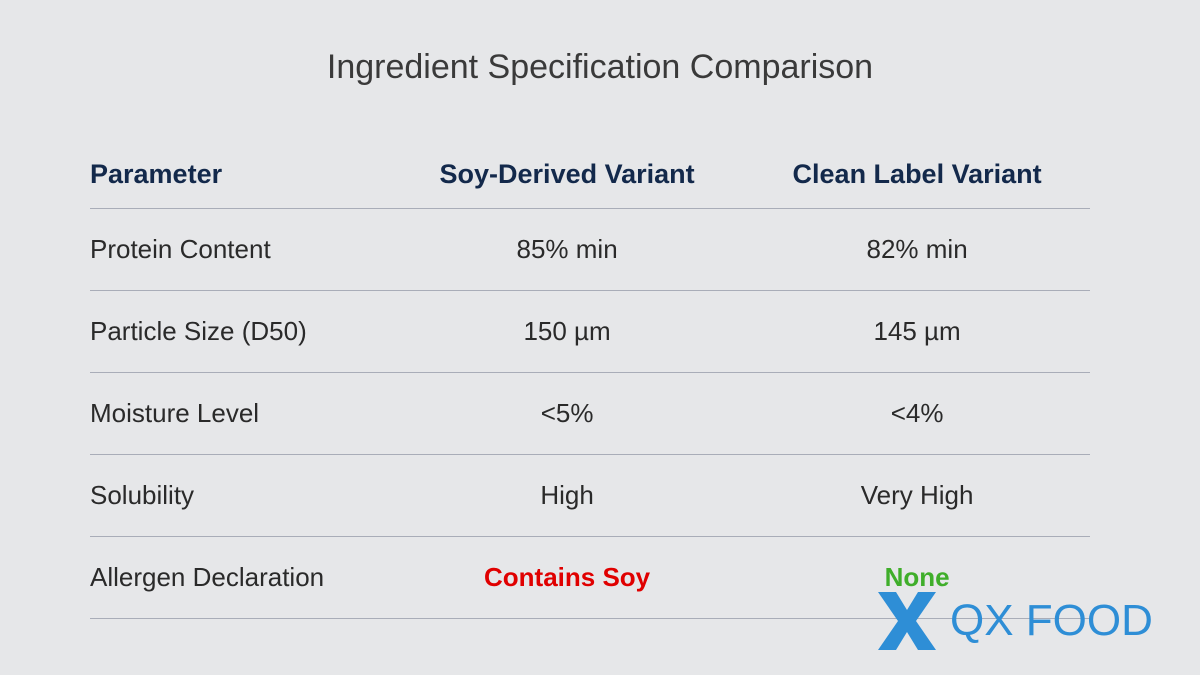  I want to click on table-cell: Solubility, so click(240, 495).